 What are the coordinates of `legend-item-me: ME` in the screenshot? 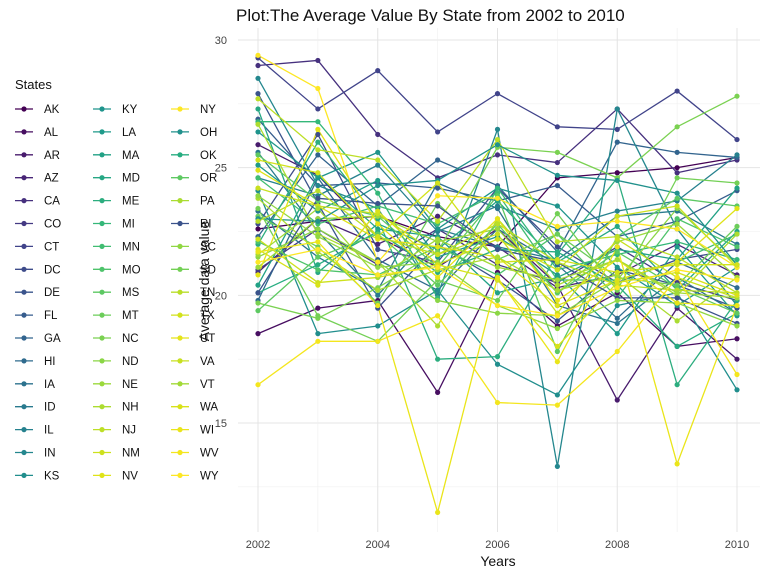 It's located at (116, 202).